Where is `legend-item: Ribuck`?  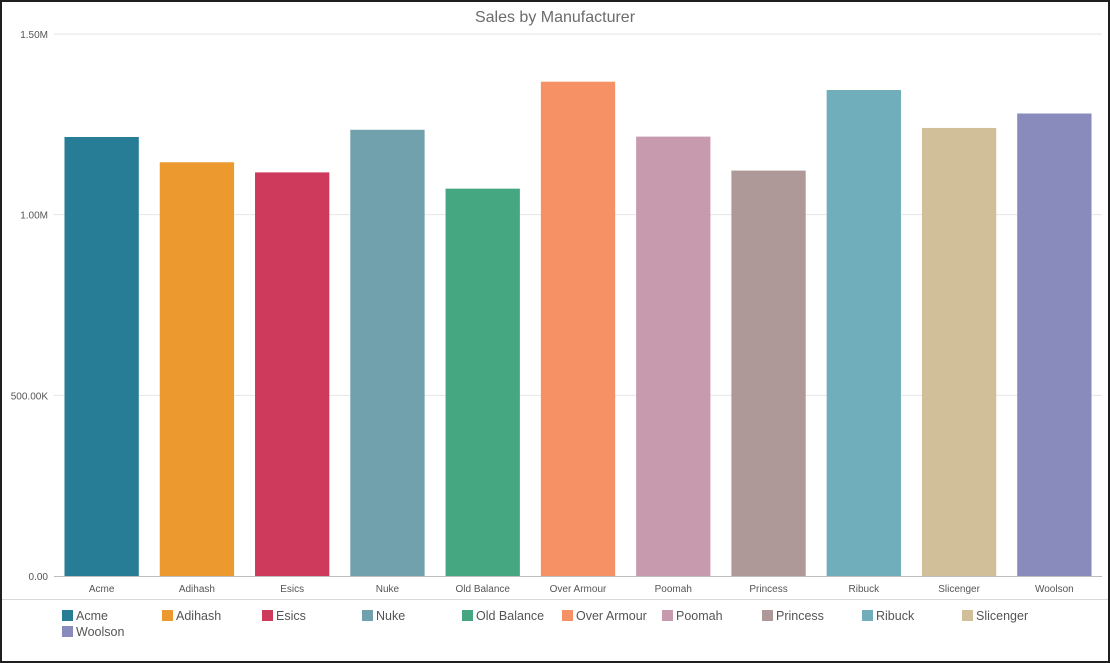
legend-item: Ribuck is located at coordinates (888, 616).